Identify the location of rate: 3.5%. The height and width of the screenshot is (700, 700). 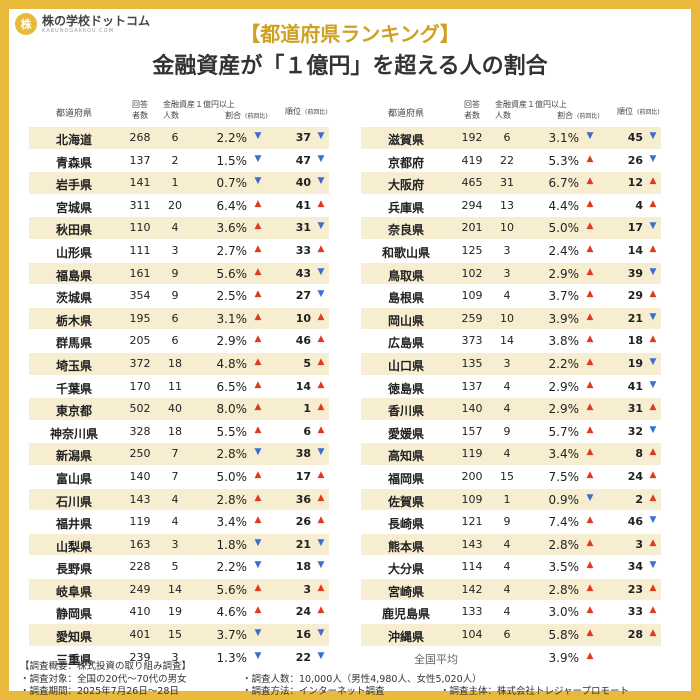
(564, 567).